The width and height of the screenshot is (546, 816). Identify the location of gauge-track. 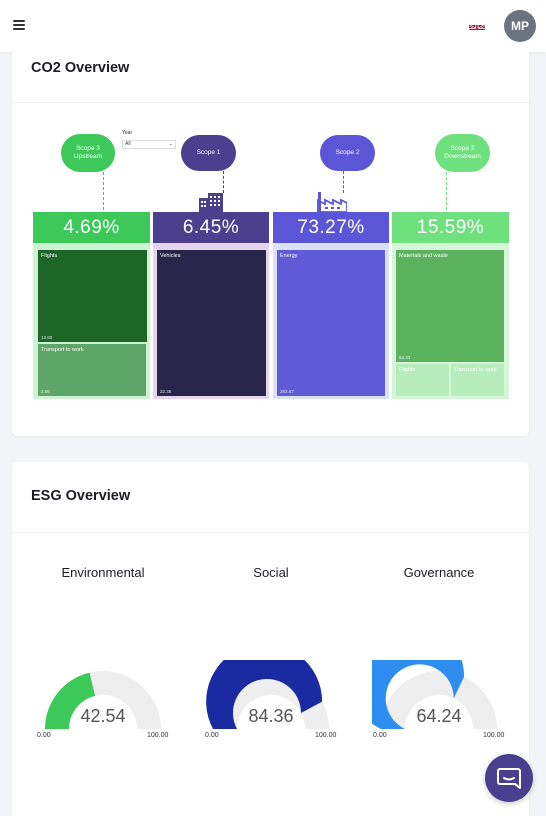
(439, 700).